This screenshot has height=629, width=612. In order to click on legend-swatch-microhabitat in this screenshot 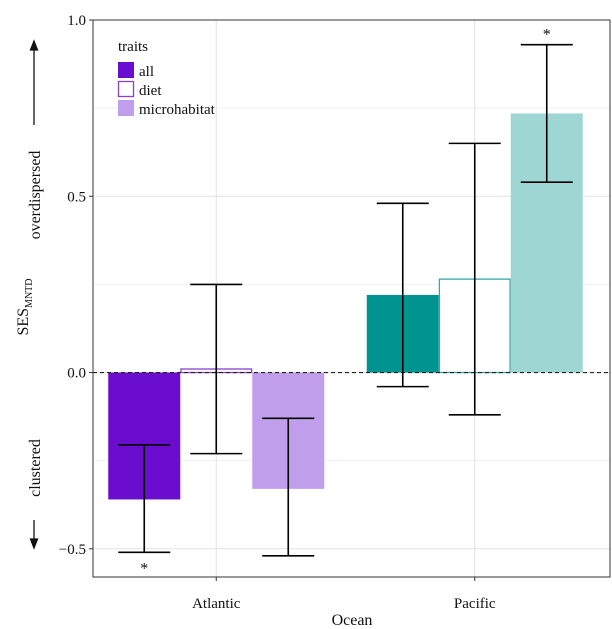, I will do `click(126, 108)`.